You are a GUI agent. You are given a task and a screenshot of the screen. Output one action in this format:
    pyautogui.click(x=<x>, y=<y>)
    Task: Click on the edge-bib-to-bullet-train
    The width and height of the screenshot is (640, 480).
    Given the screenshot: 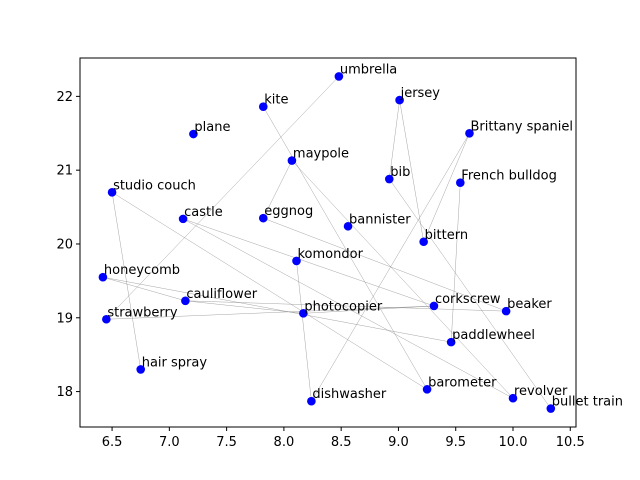 What is the action you would take?
    pyautogui.click(x=470, y=293)
    